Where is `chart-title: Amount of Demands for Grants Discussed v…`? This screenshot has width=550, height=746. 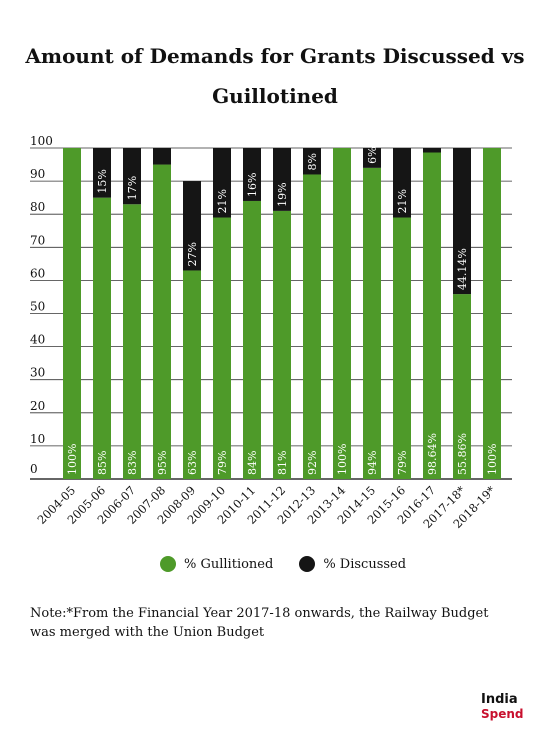 chart-title: Amount of Demands for Grants Discussed v… is located at coordinates (275, 76).